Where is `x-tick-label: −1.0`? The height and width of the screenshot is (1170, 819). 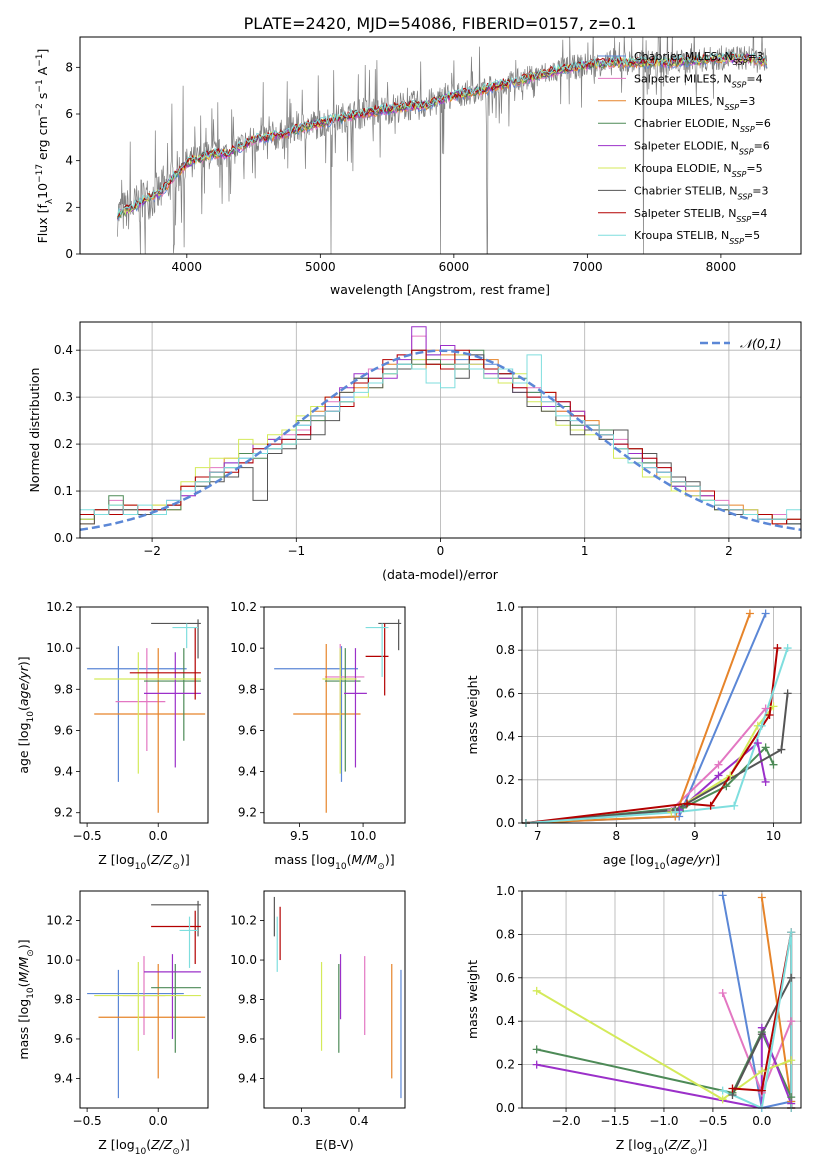
x-tick-label: −1.0 is located at coordinates (663, 1121).